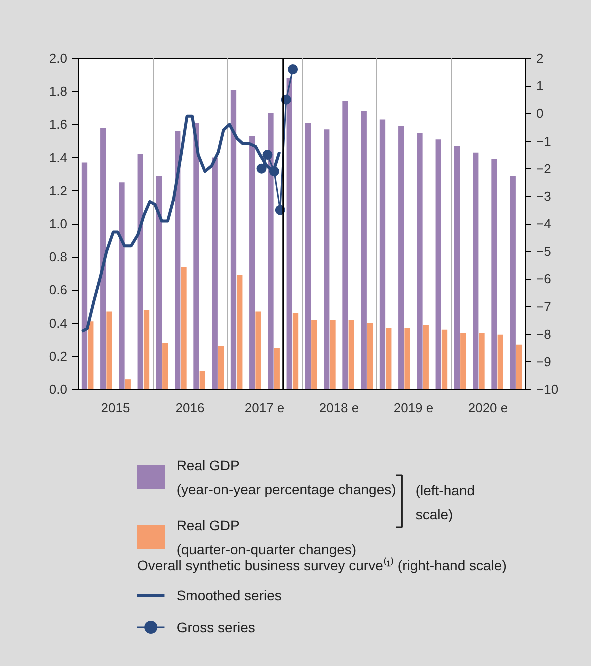 The width and height of the screenshot is (591, 666). I want to click on y2-tick-label: −8, so click(544, 334).